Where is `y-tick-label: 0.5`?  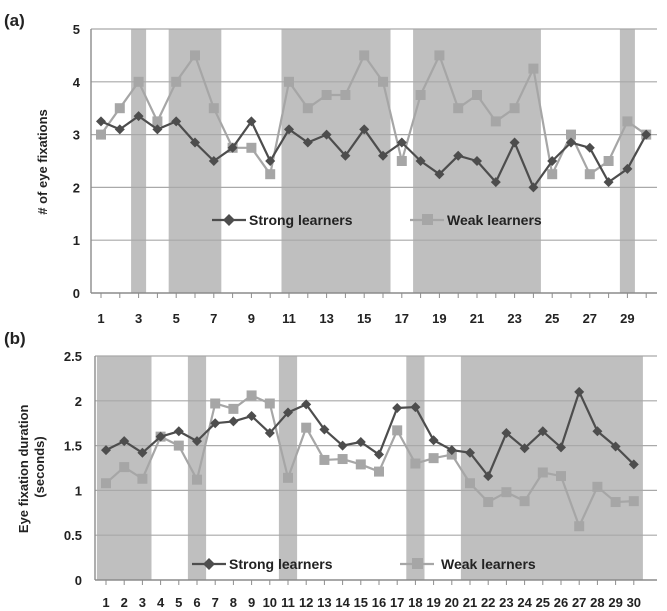
y-tick-label: 0.5 is located at coordinates (73, 535).